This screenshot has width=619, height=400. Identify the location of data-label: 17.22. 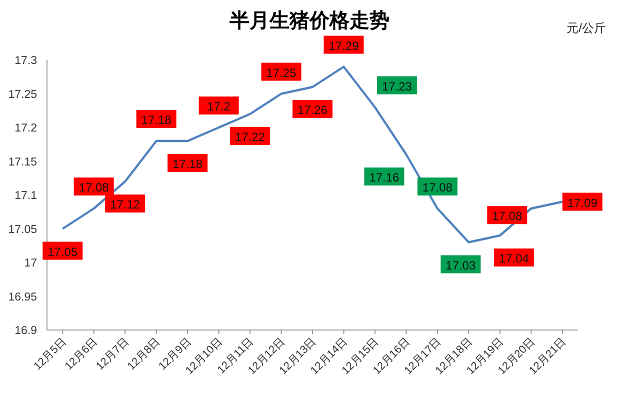
(250, 137).